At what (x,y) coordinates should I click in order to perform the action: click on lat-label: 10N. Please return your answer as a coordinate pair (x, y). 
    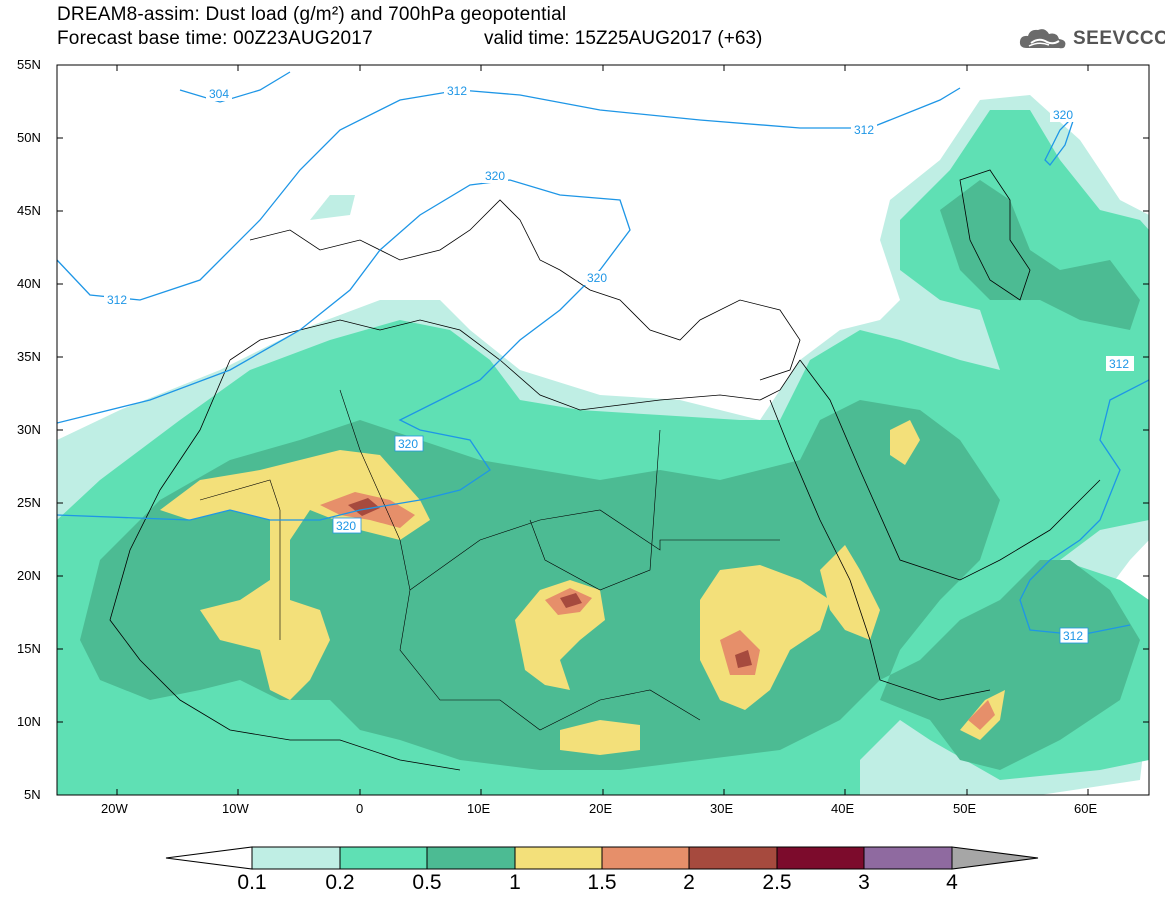
    Looking at the image, I should click on (29, 721).